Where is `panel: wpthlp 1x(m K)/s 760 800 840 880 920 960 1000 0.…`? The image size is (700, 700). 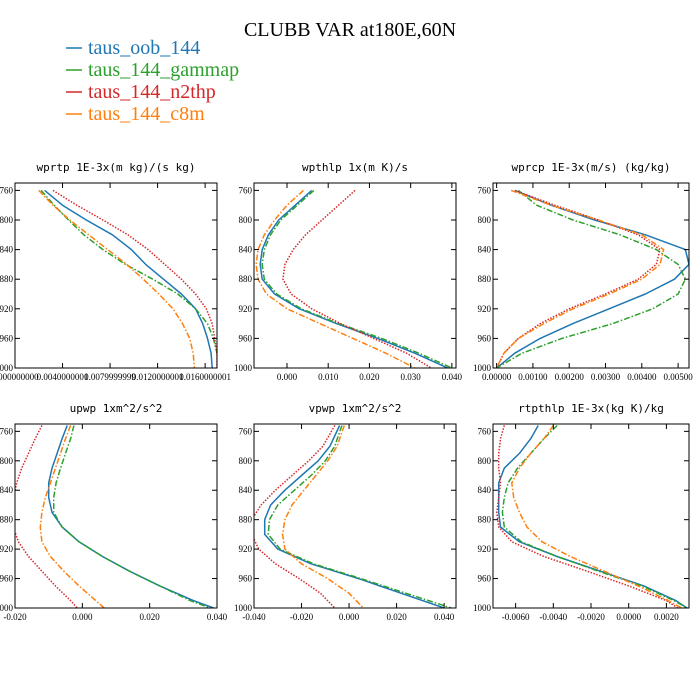
panel: wpthlp 1x(m K)/s 760 800 840 880 920 960 1000 0.… is located at coordinates (348, 271).